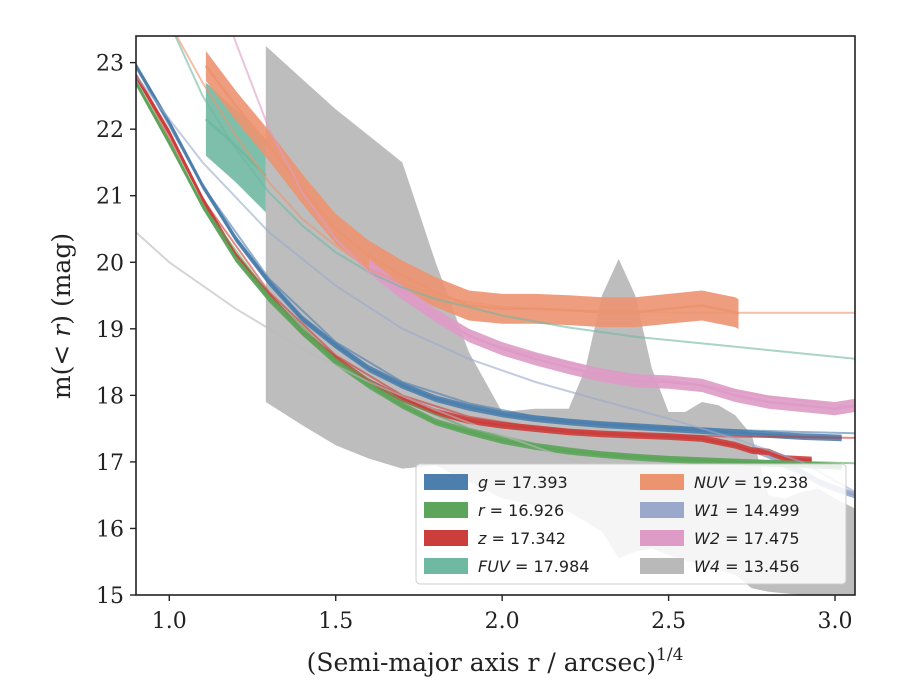  I want to click on legend-entry: FUV = 17.984, so click(533, 566).